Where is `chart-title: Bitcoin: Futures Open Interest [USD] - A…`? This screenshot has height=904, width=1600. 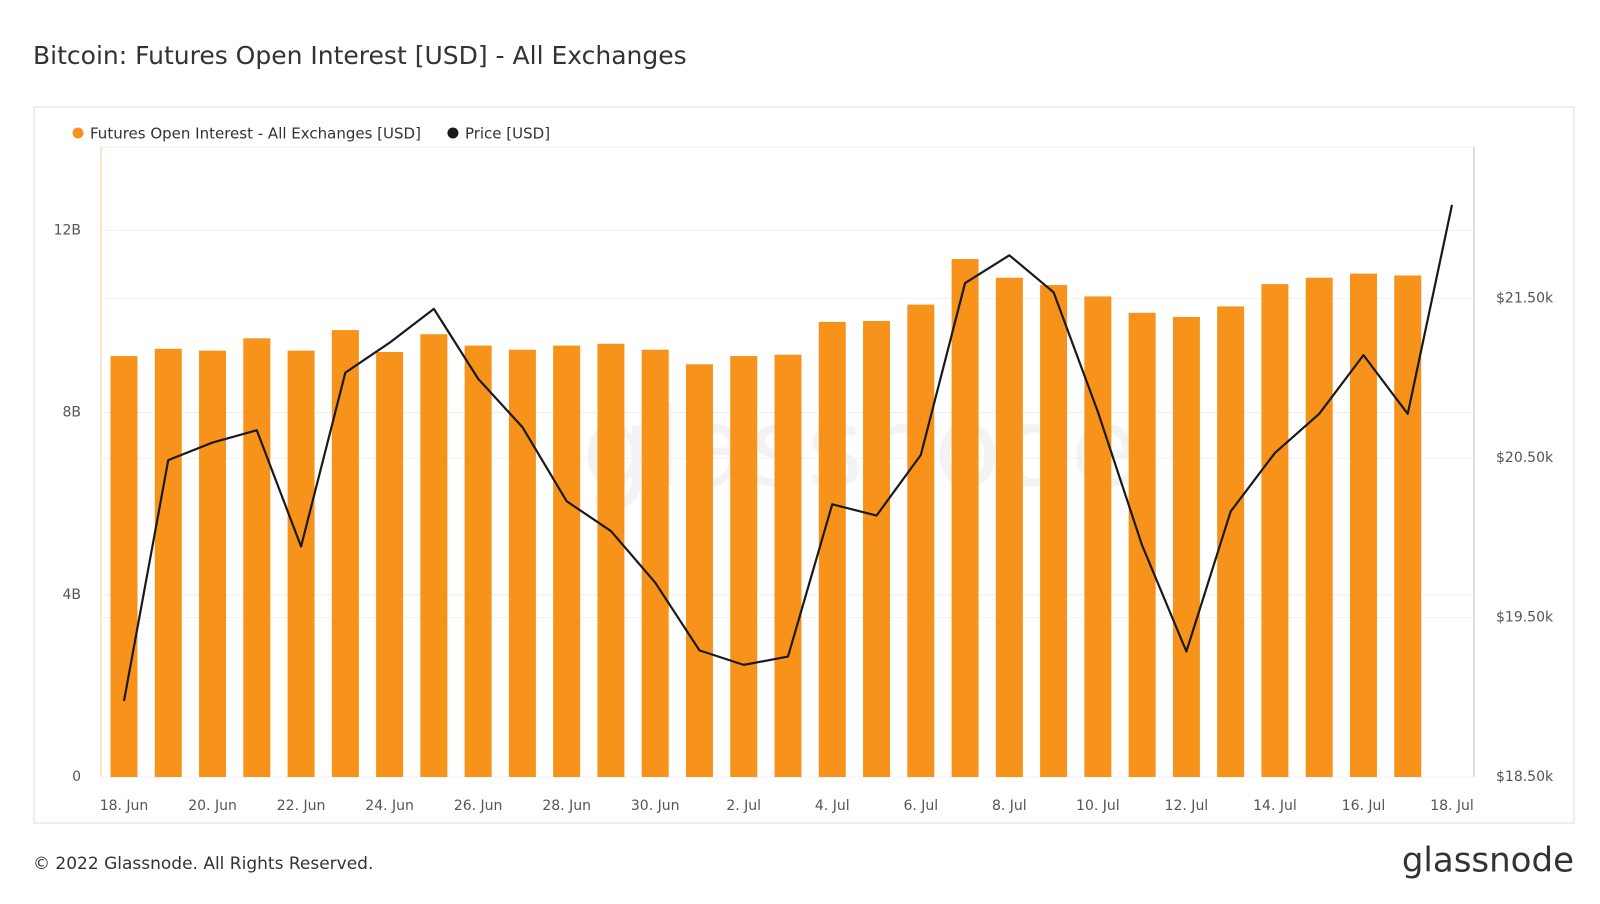 chart-title: Bitcoin: Futures Open Interest [USD] - A… is located at coordinates (360, 55).